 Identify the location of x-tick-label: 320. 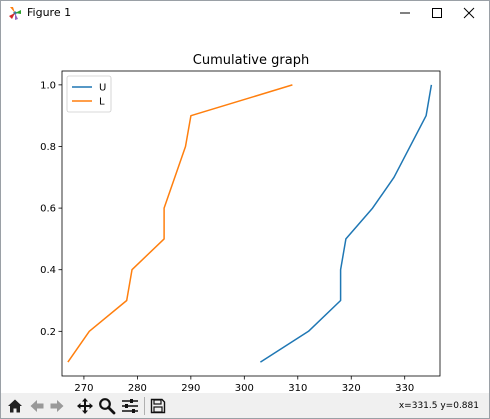
(351, 387).